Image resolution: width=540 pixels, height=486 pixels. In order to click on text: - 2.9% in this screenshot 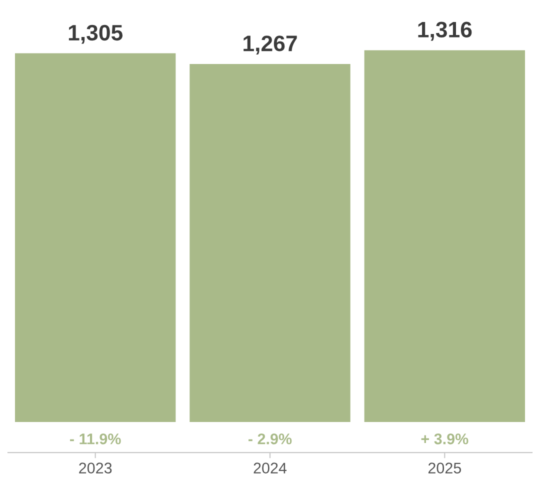, I will do `click(270, 439)`.